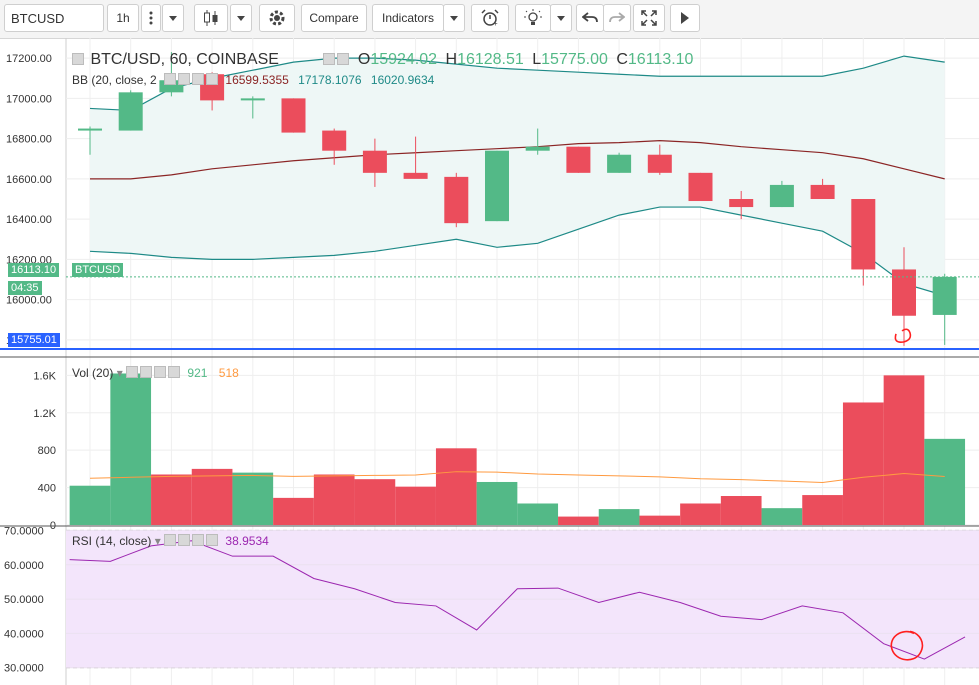 The image size is (979, 685). I want to click on rsi-eye-icon, so click(170, 540).